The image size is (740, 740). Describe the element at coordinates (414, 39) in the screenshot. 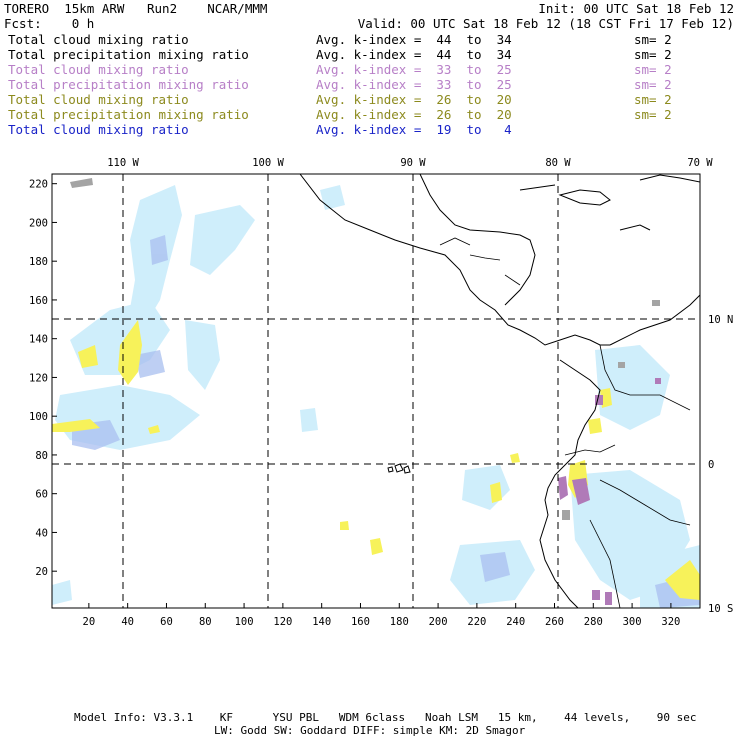

I see `legend-kindex-1: Avg. k-index = 44 to 34` at that location.